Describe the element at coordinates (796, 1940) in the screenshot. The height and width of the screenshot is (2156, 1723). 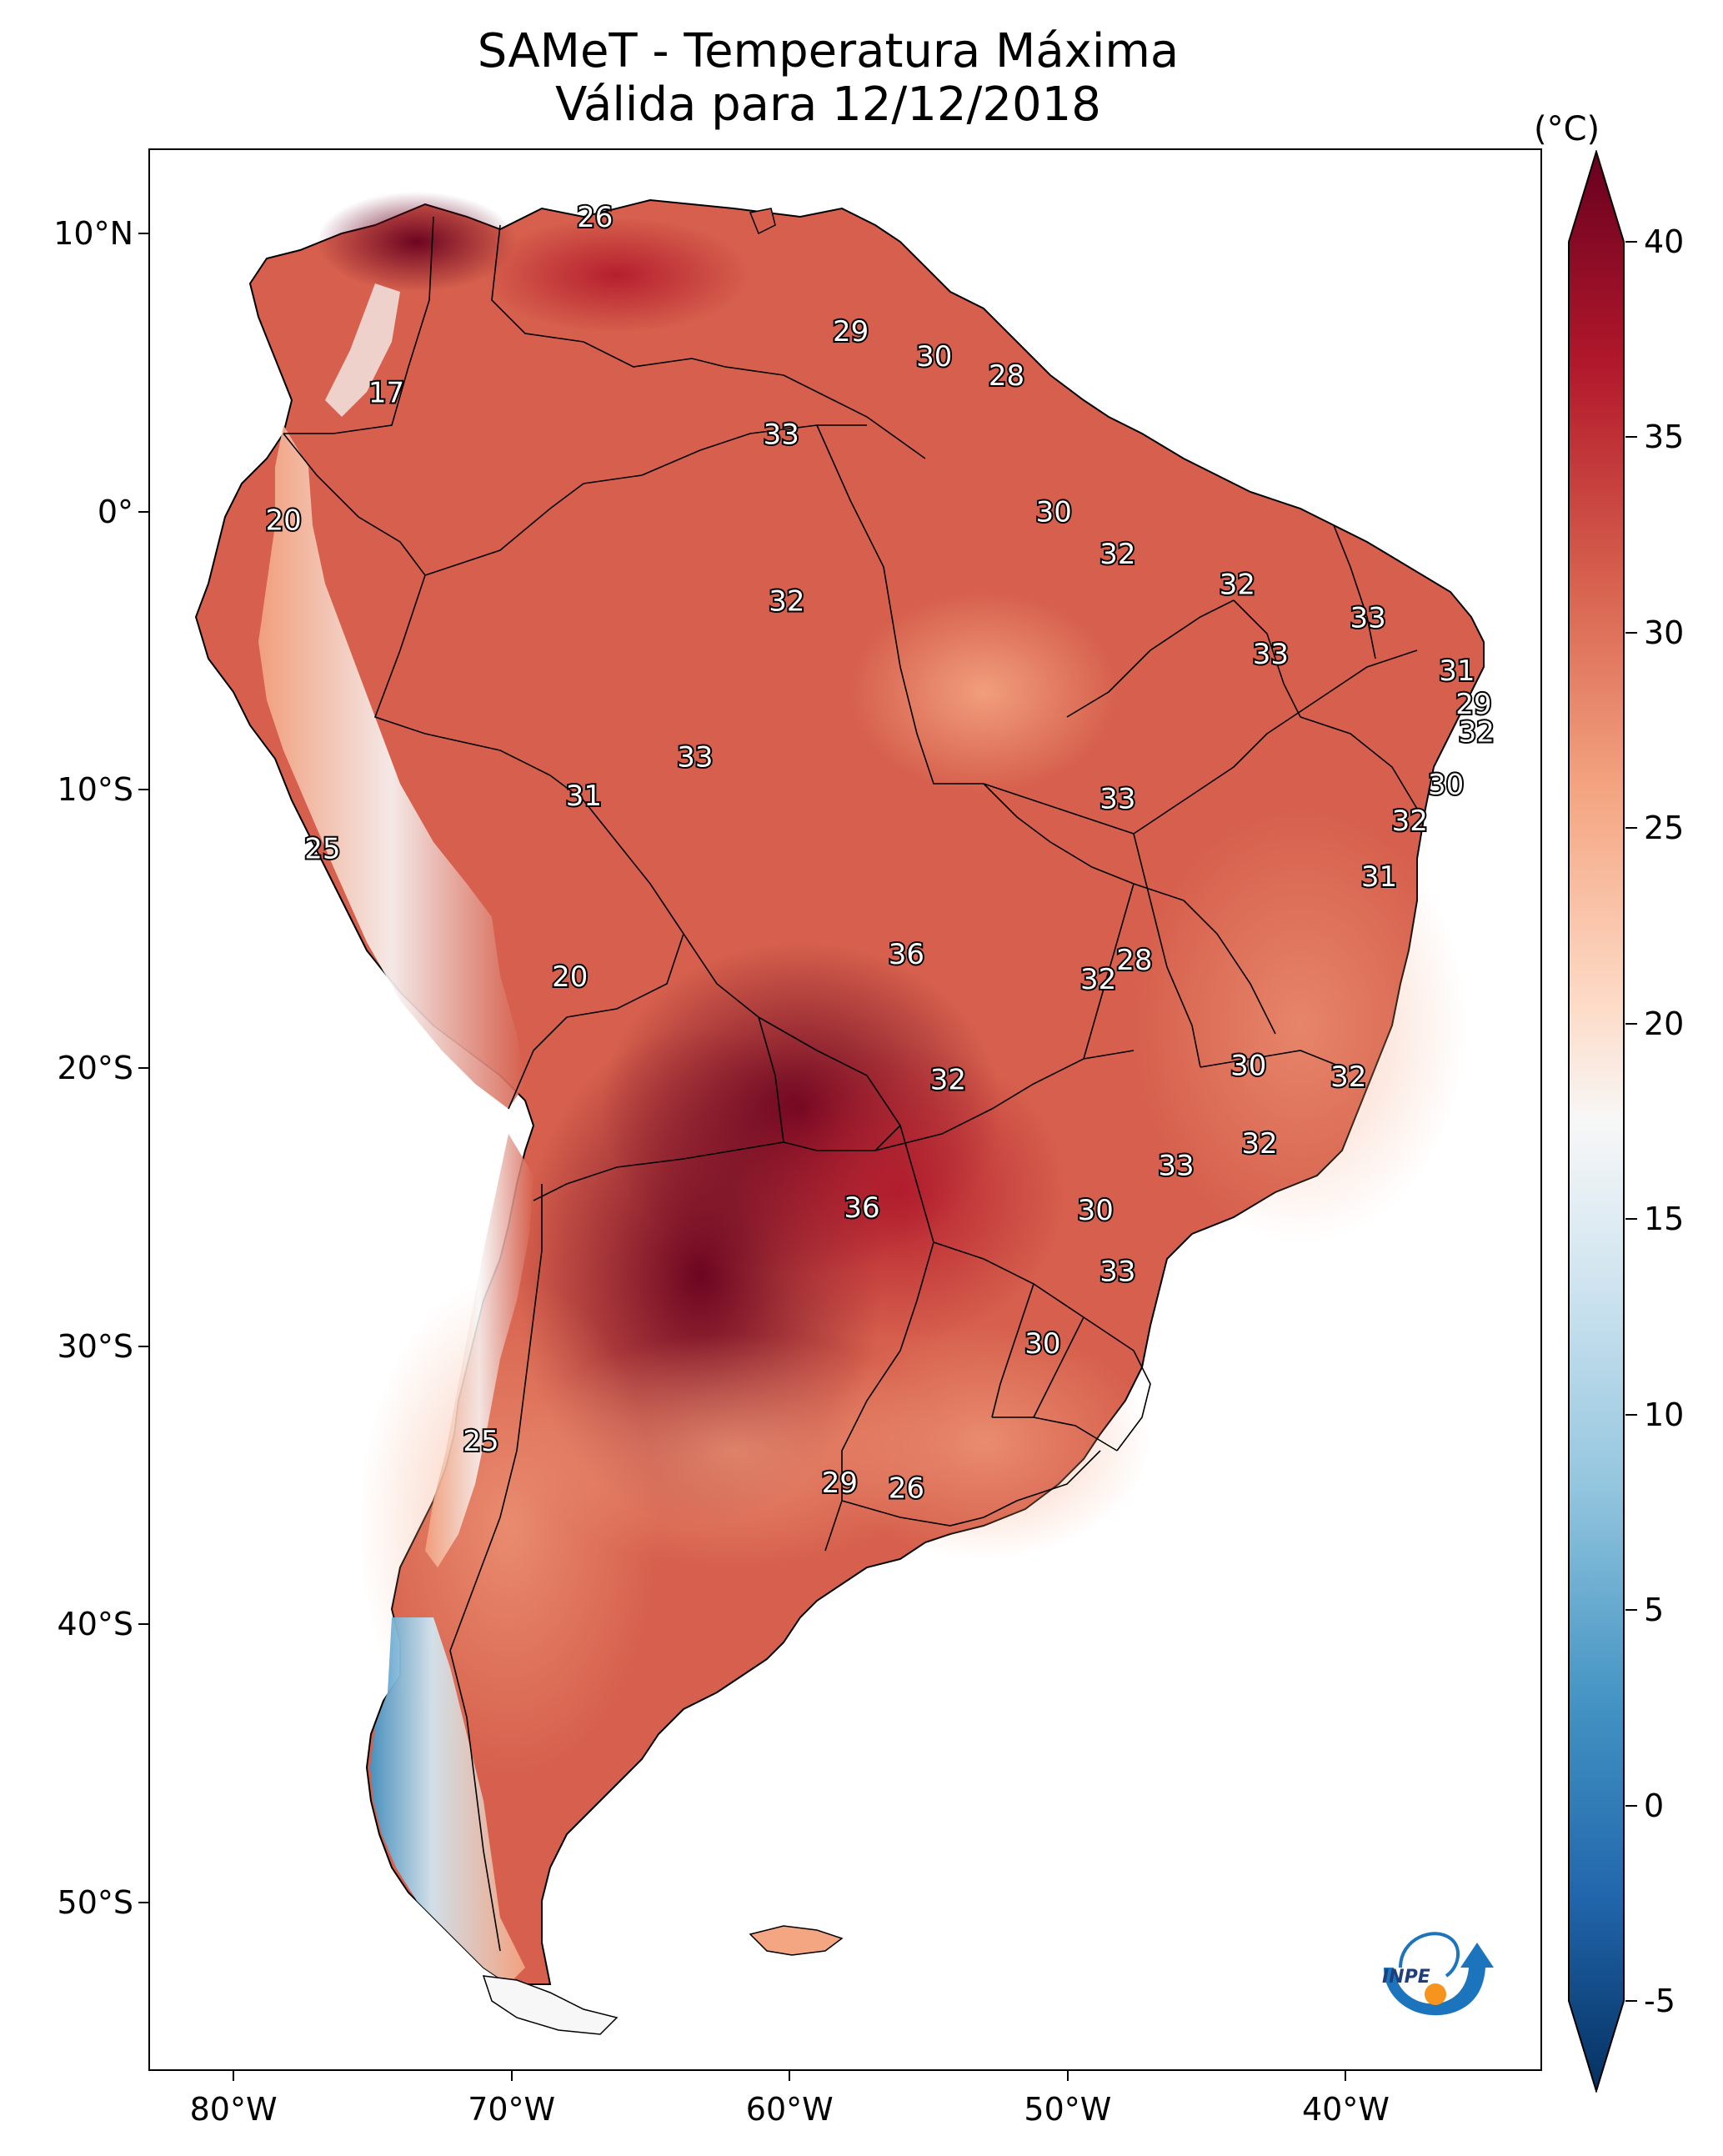
I see `falkland-islands` at that location.